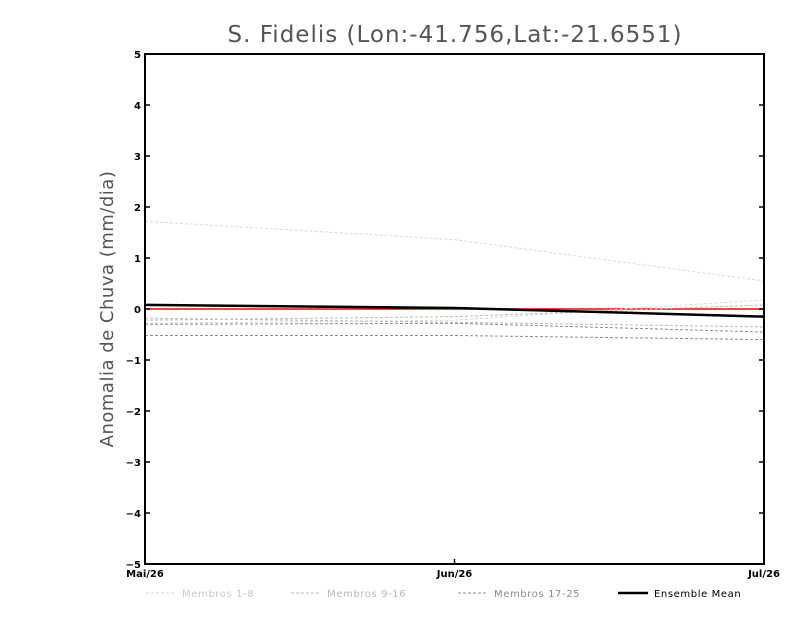 The height and width of the screenshot is (618, 800). I want to click on y-axis-label: Anomalia de Chuva (mm/dia), so click(107, 309).